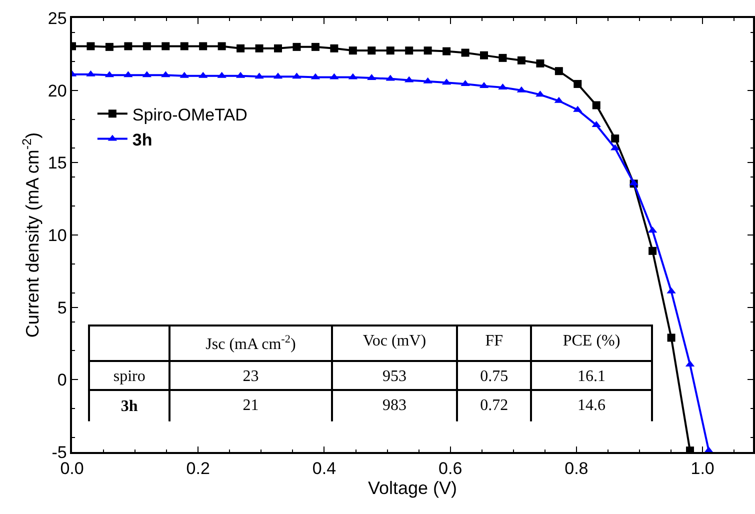  I want to click on y-tick-label: 20, so click(57, 90).